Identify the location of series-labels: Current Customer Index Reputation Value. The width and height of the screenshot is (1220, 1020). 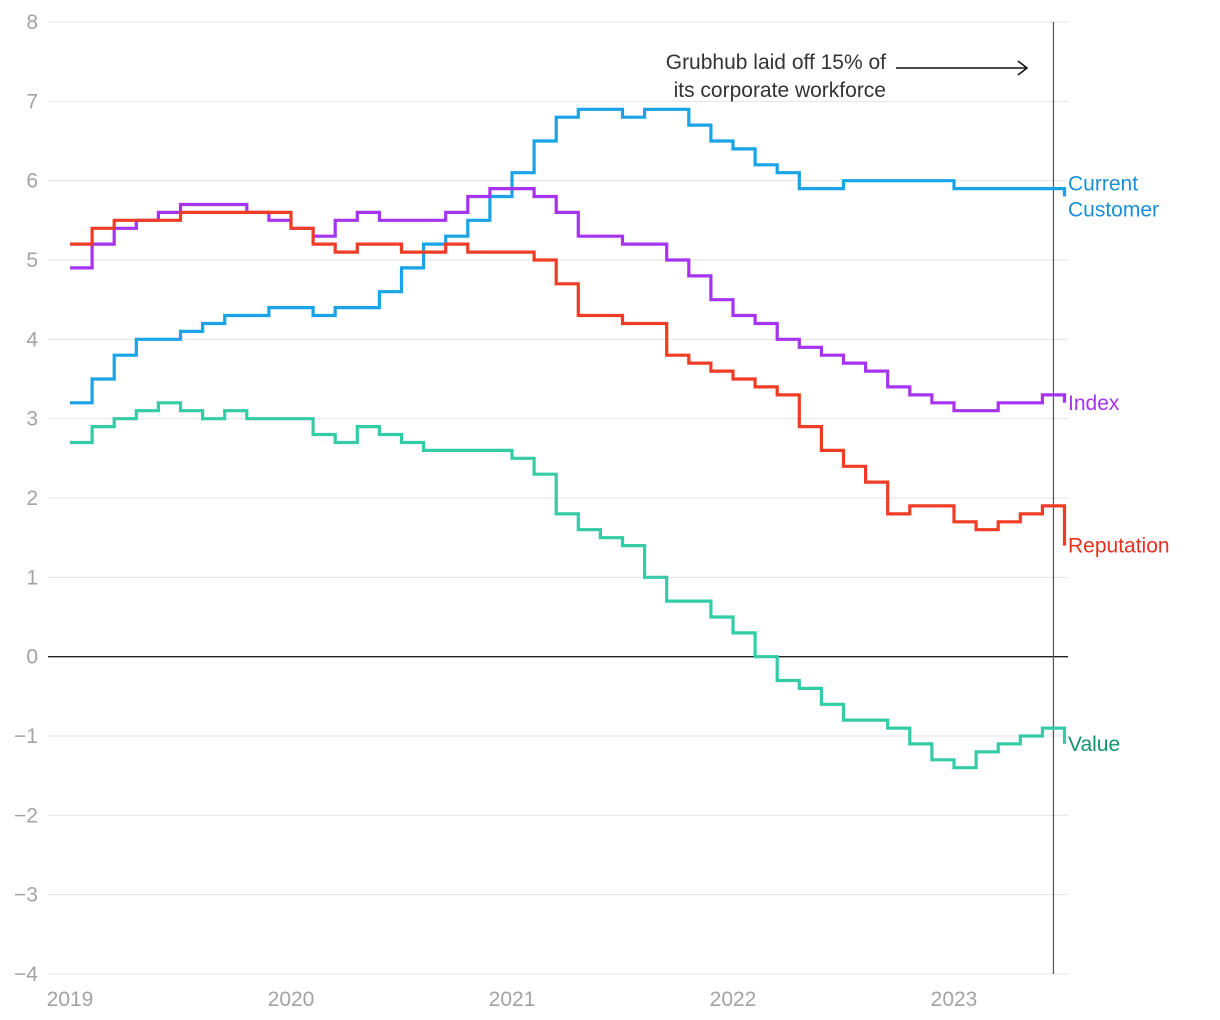
(1119, 464).